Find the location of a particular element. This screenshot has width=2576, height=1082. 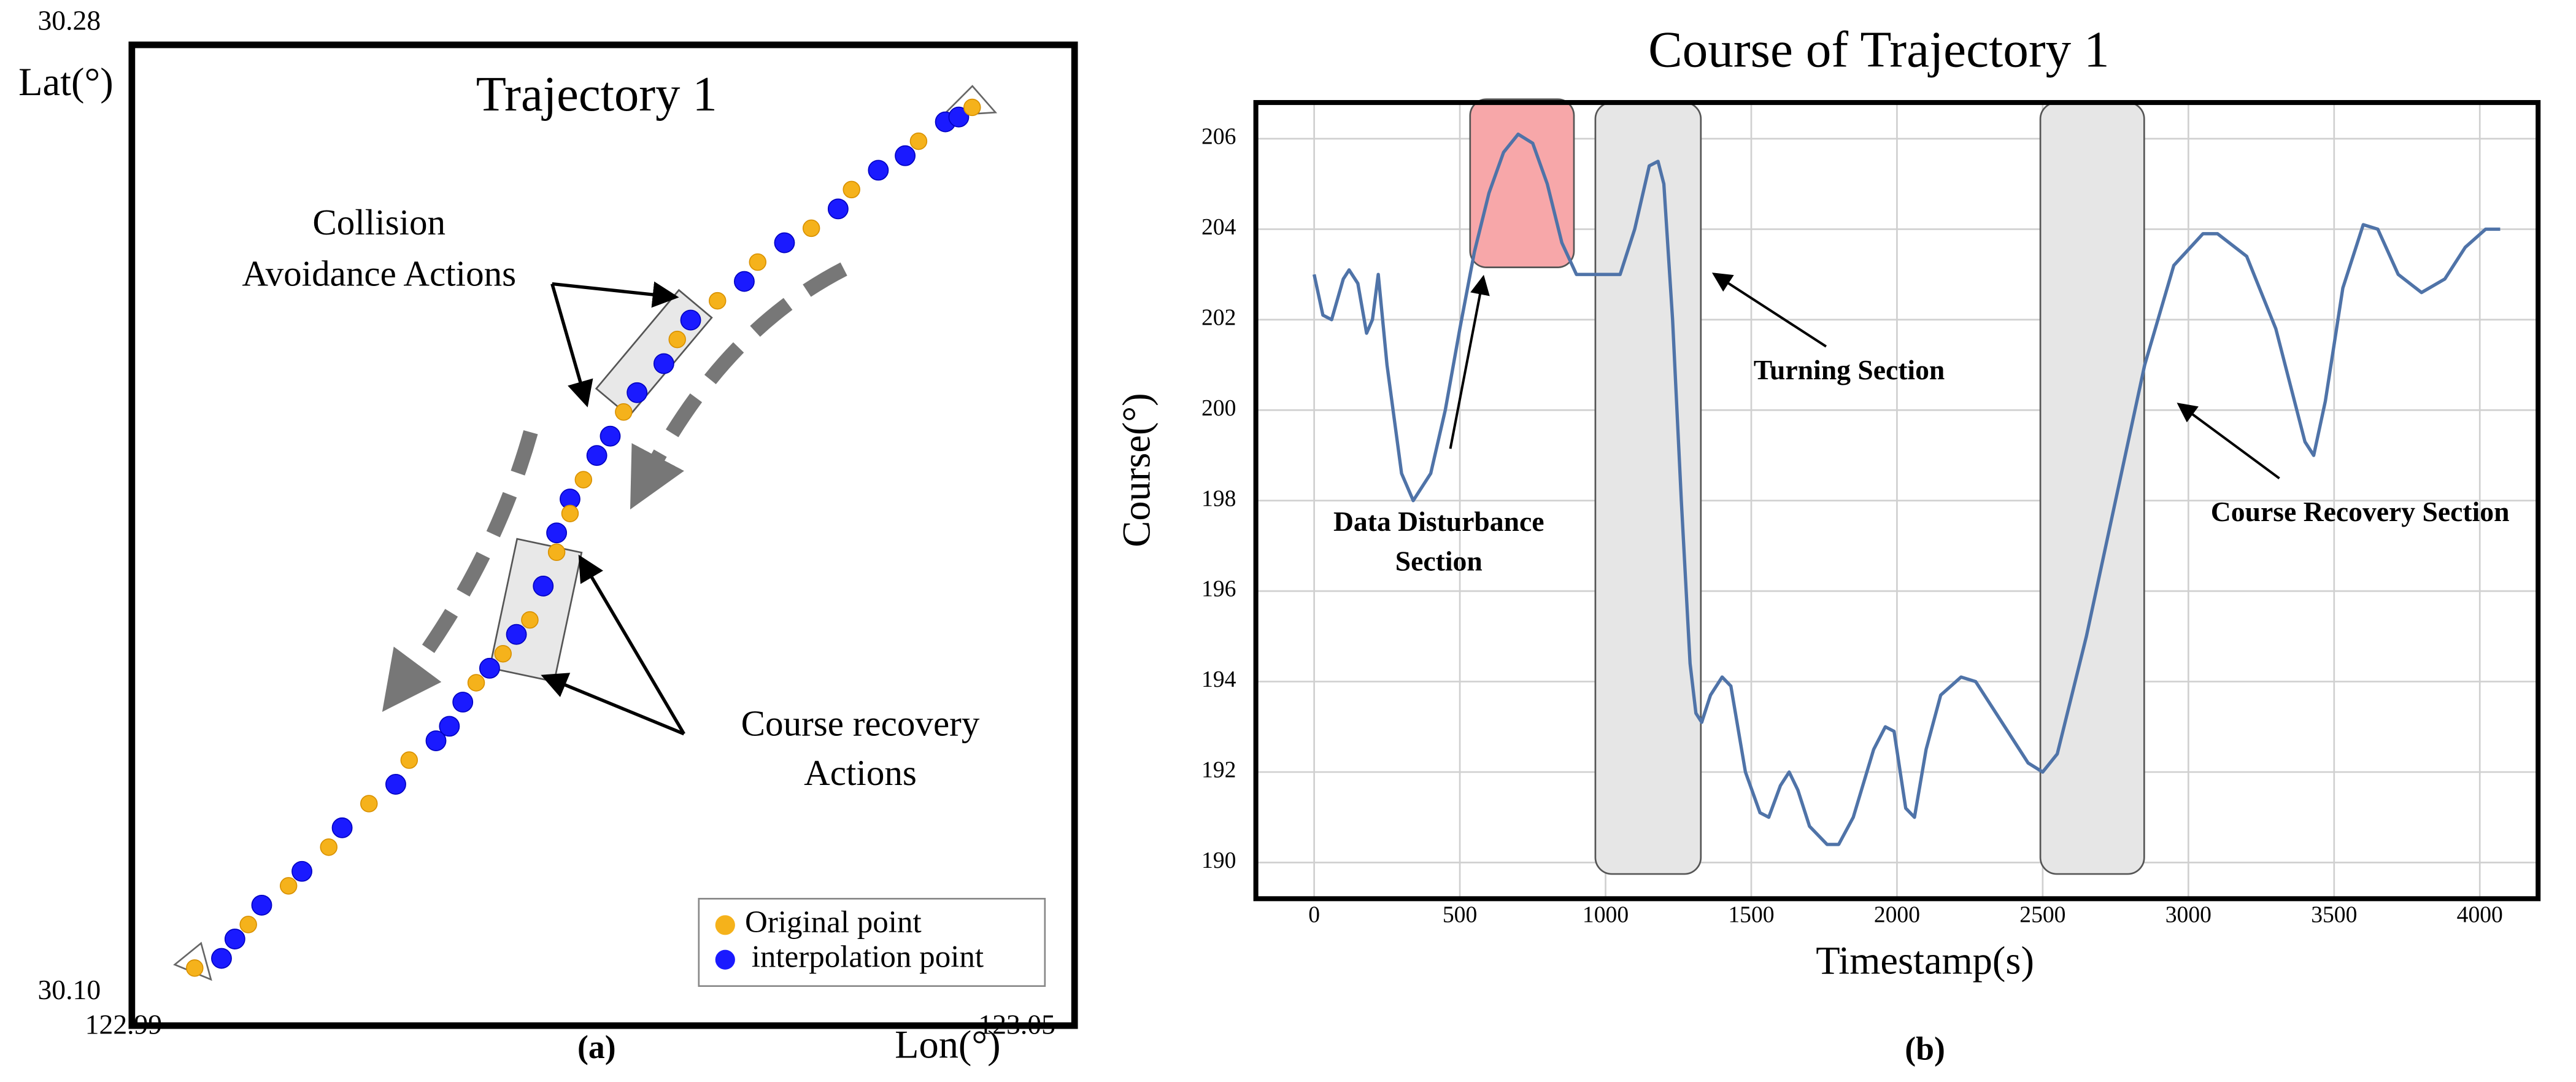

y-tick-label: 198 is located at coordinates (1218, 498).